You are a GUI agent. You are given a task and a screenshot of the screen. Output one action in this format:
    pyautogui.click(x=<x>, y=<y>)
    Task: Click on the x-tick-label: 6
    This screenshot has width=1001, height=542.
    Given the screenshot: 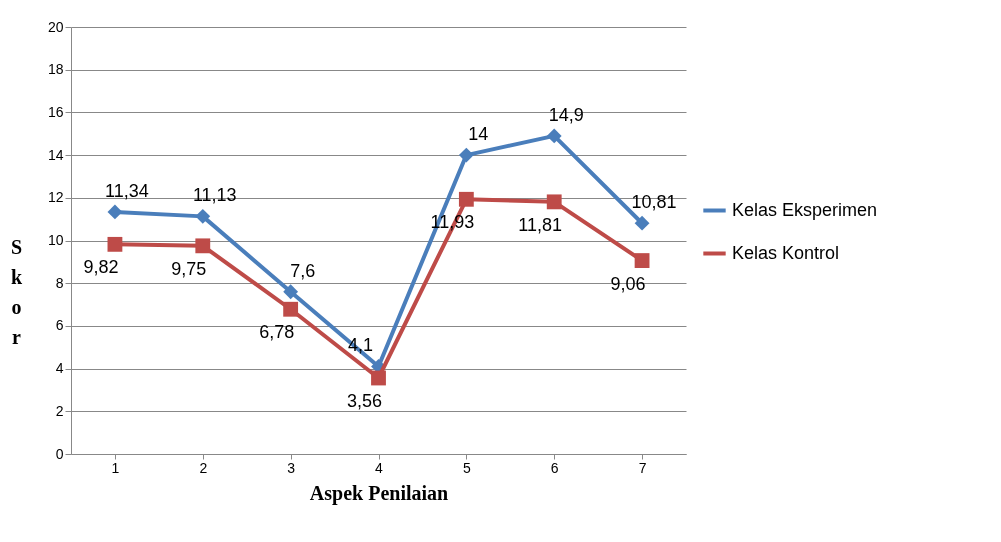 What is the action you would take?
    pyautogui.click(x=554, y=467)
    